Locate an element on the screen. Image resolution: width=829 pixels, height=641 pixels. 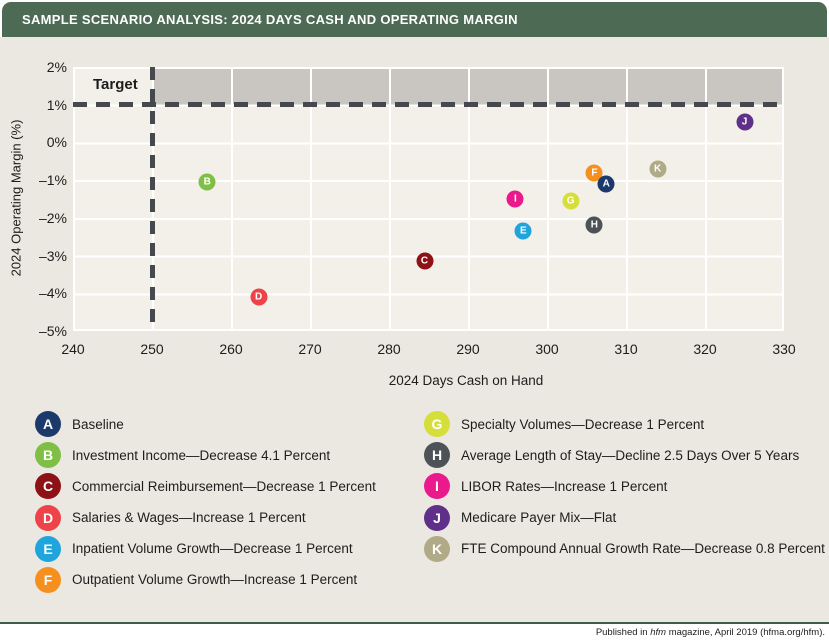
target-boundary-horizontal-dashed-line is located at coordinates (428, 105).